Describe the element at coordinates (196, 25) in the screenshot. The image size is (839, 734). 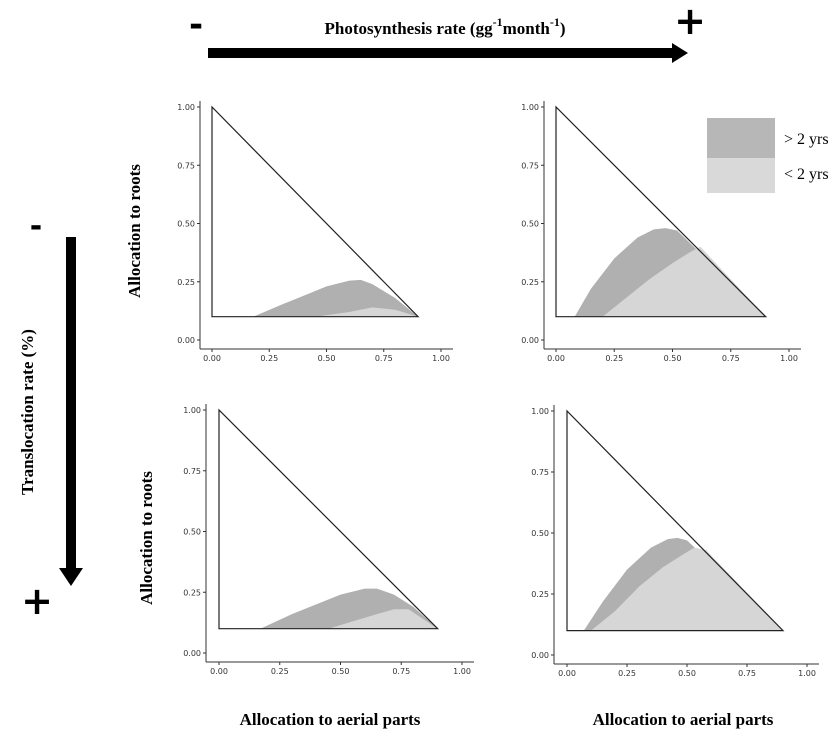
I see `photosynthesis-minus: -` at that location.